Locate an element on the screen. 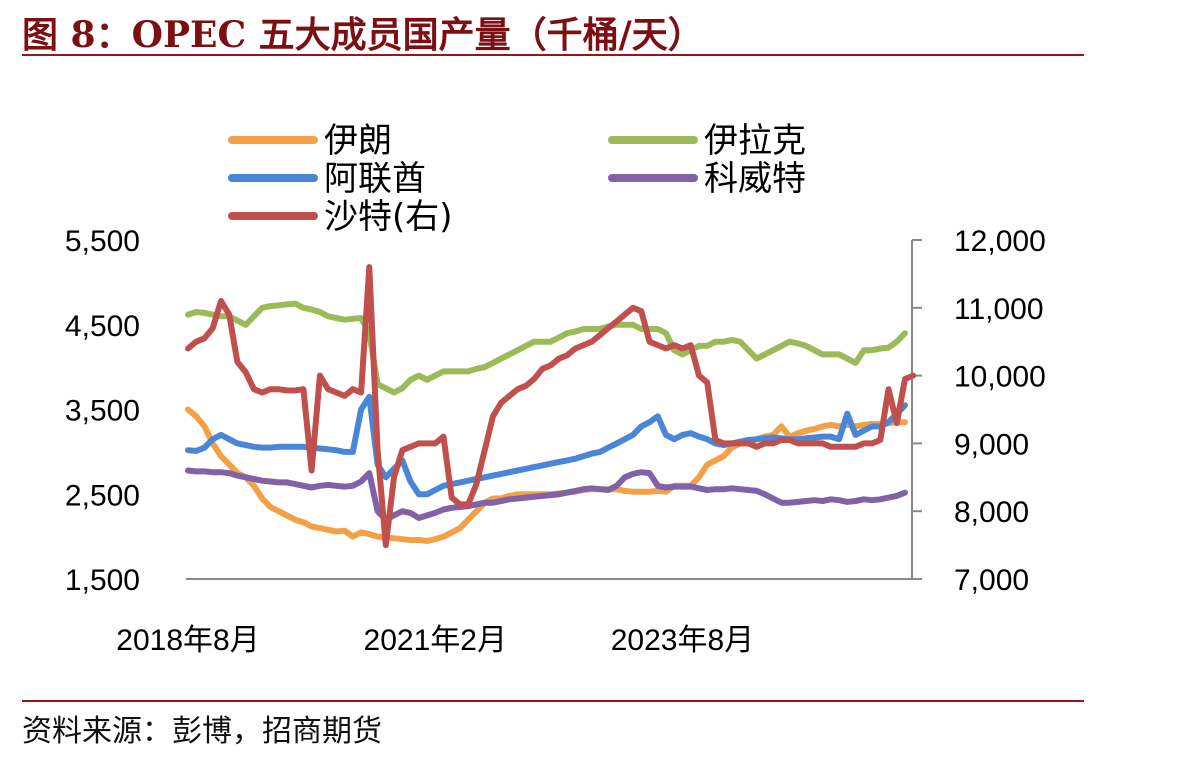 This screenshot has width=1180, height=759. source-note: 资料来源：彭博，招商期货 is located at coordinates (202, 731).